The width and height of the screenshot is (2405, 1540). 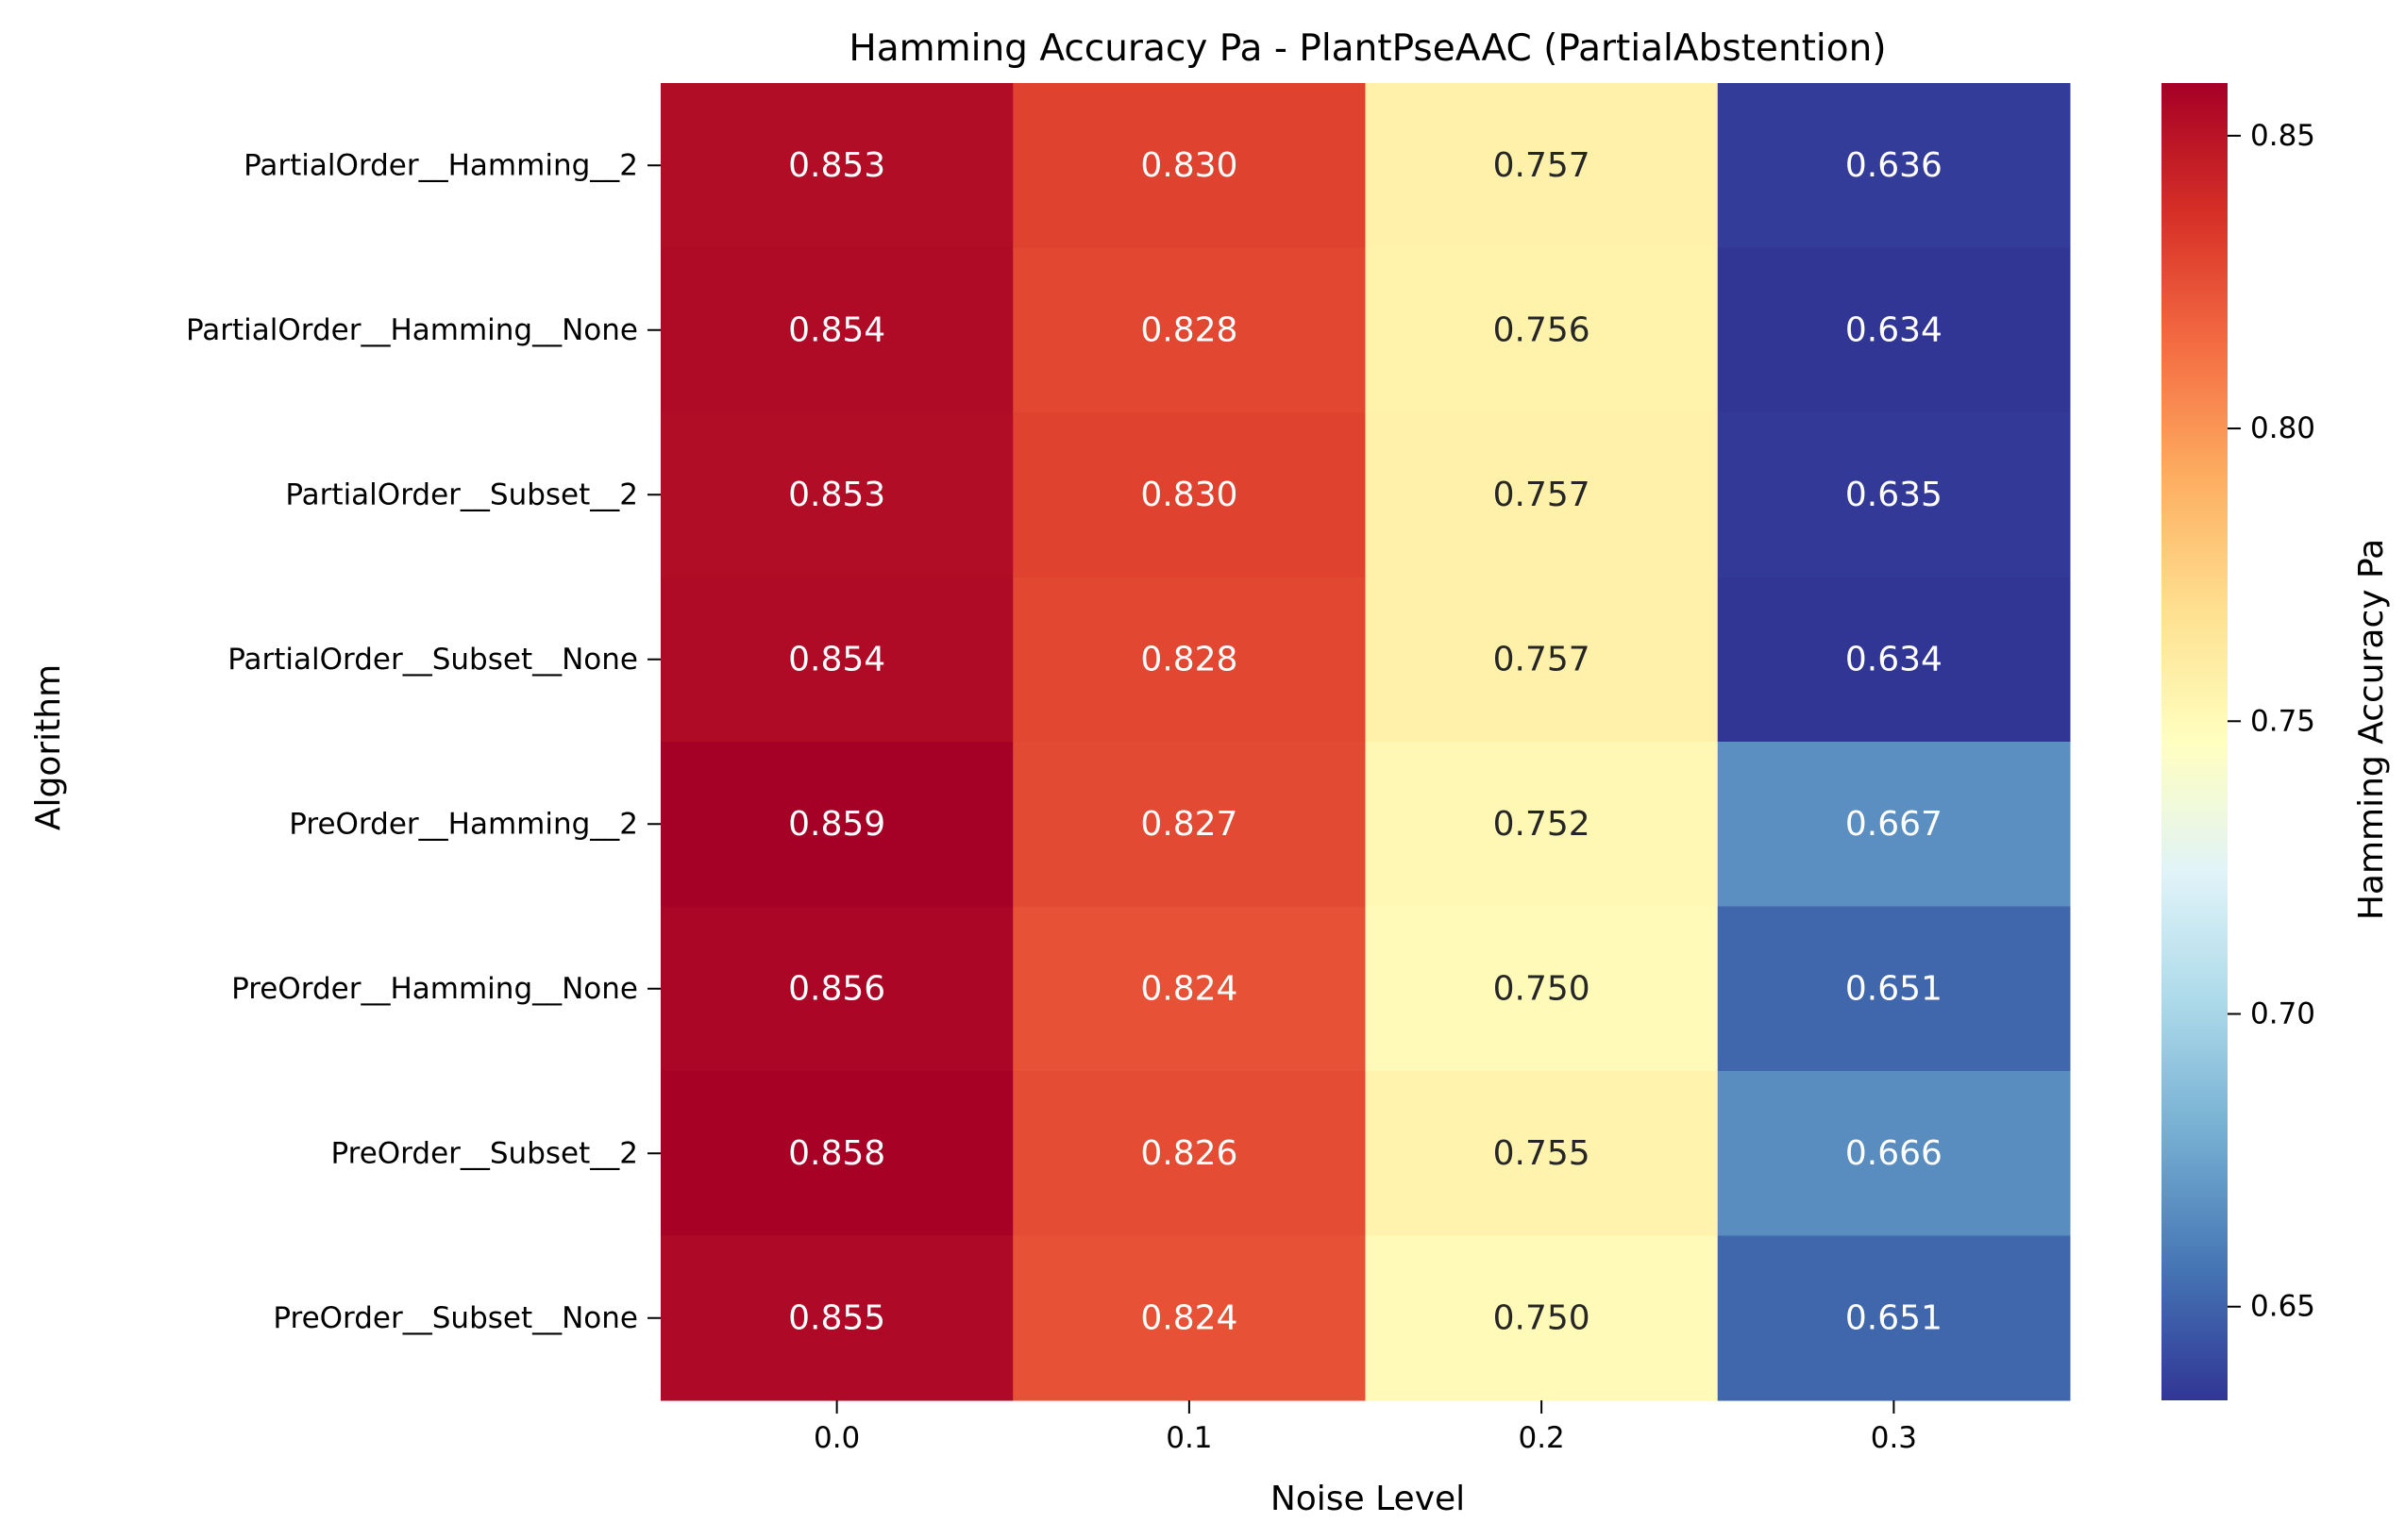 What do you see at coordinates (2282, 428) in the screenshot?
I see `colorbar-tick-label: 0.80` at bounding box center [2282, 428].